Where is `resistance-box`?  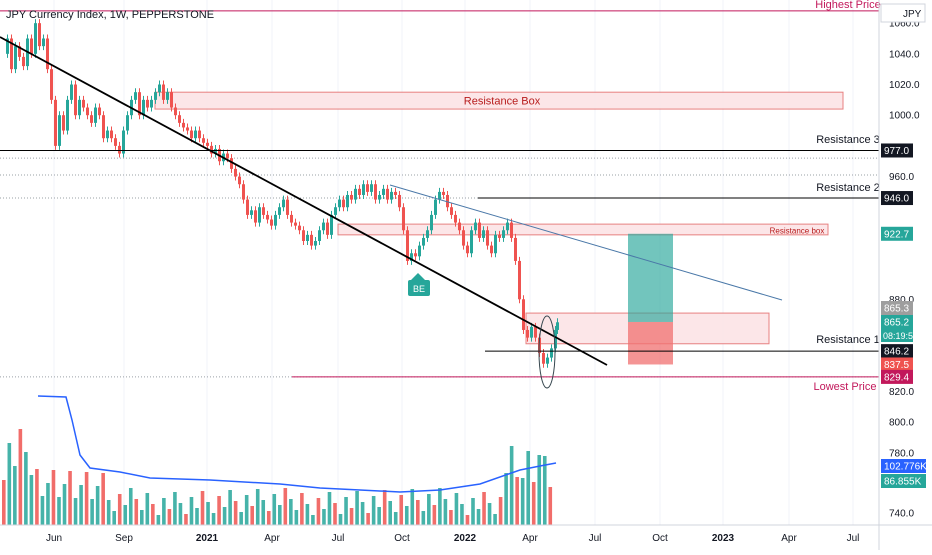 resistance-box is located at coordinates (583, 229).